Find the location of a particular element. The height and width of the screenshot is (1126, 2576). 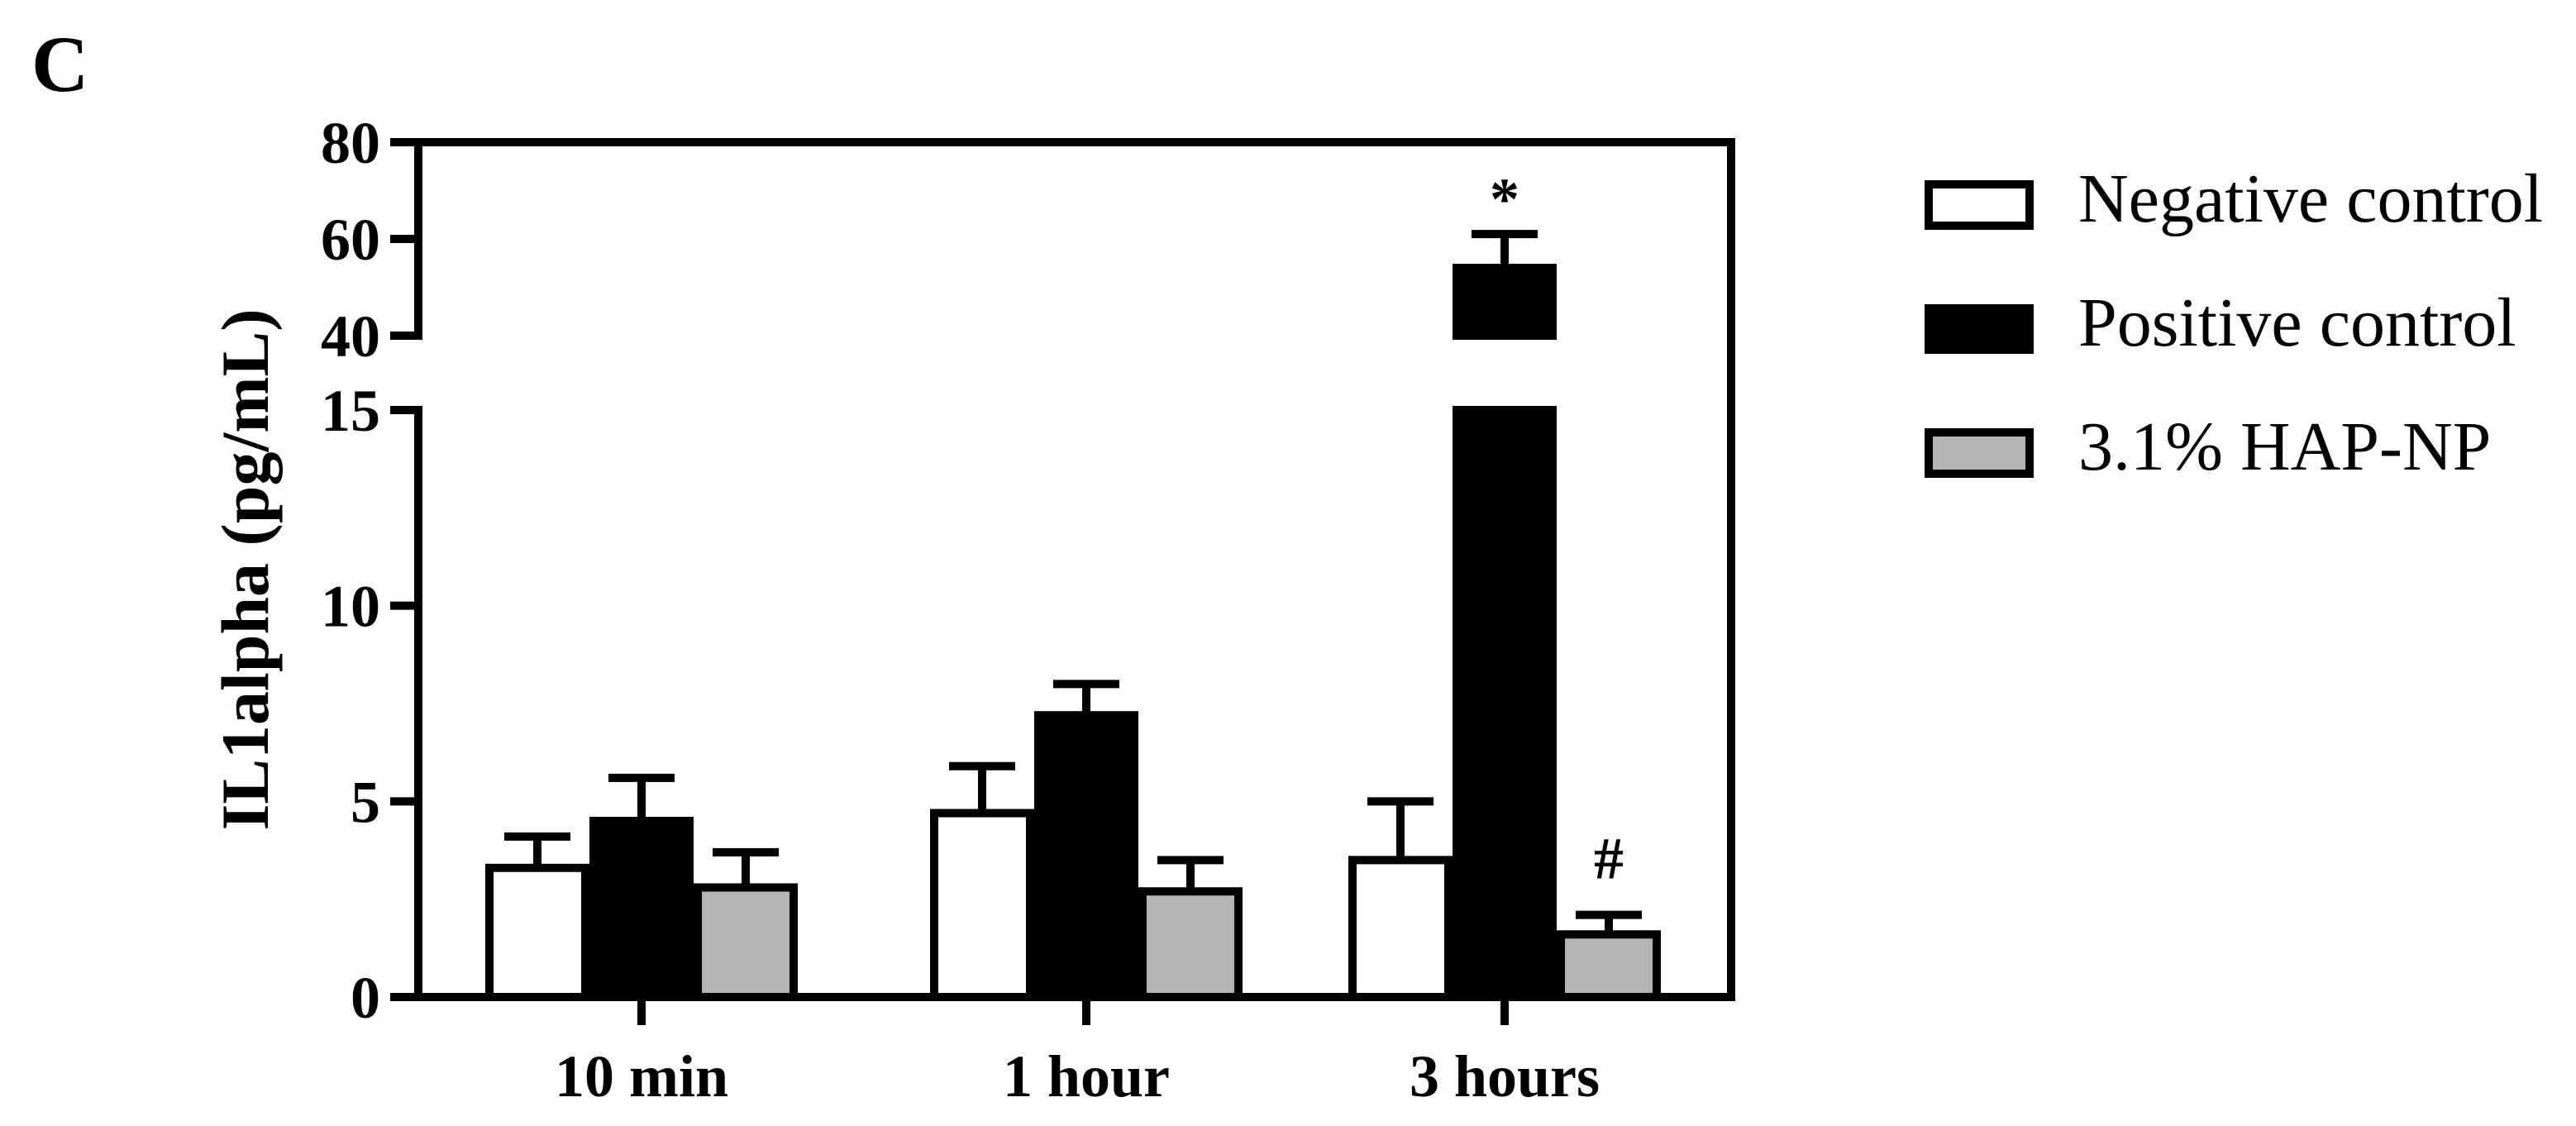

legend-label: Negative control is located at coordinates (2311, 198).